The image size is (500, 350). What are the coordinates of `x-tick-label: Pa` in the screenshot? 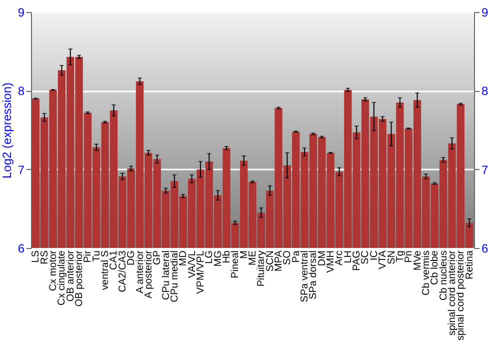 It's located at (296, 256).